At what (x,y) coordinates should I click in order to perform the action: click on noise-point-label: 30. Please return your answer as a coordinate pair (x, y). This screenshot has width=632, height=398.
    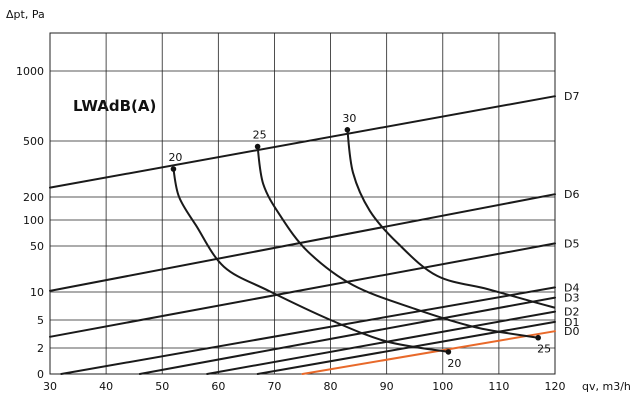
    Looking at the image, I should click on (349, 118).